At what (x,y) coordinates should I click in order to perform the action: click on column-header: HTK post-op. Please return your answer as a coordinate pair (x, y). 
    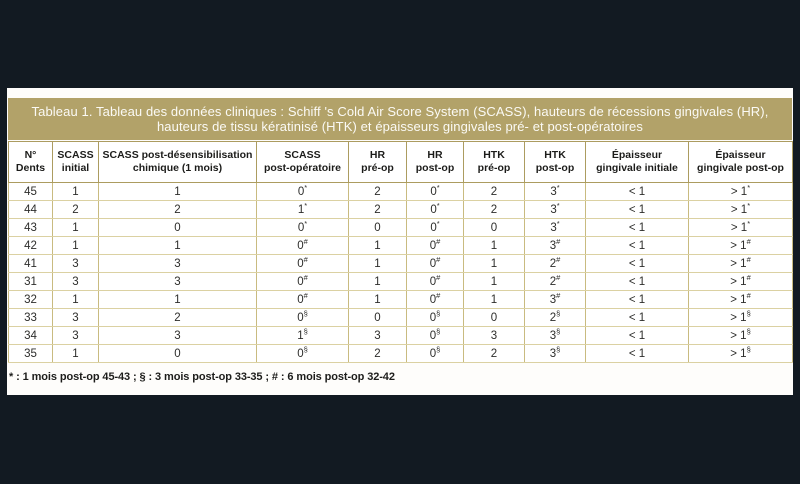
    Looking at the image, I should click on (555, 162).